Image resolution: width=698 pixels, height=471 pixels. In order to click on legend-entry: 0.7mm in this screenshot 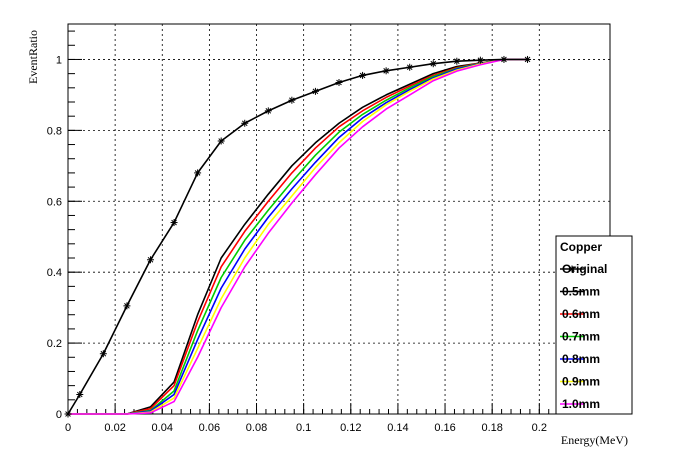, I will do `click(580, 337)`.